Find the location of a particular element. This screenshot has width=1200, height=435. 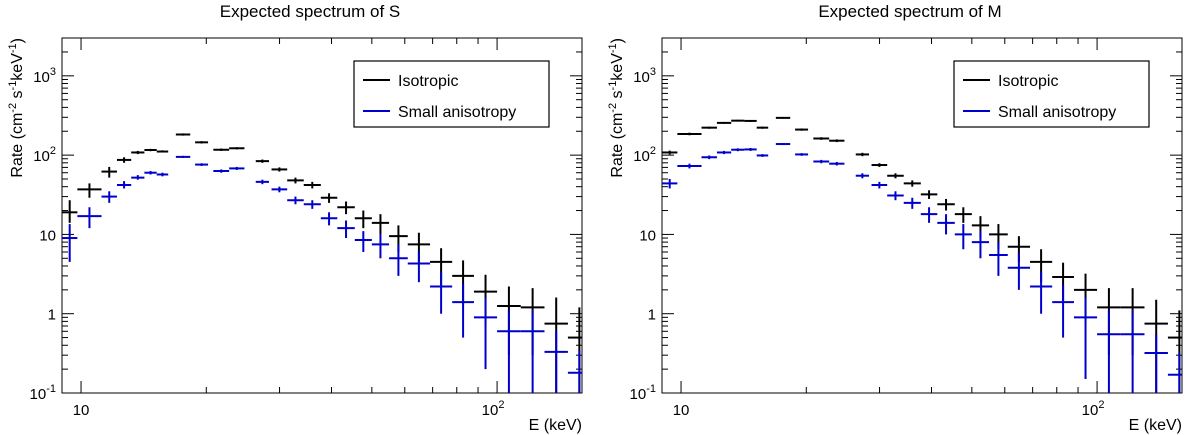

chart-title: Expected spectrum of S is located at coordinates (310, 11).